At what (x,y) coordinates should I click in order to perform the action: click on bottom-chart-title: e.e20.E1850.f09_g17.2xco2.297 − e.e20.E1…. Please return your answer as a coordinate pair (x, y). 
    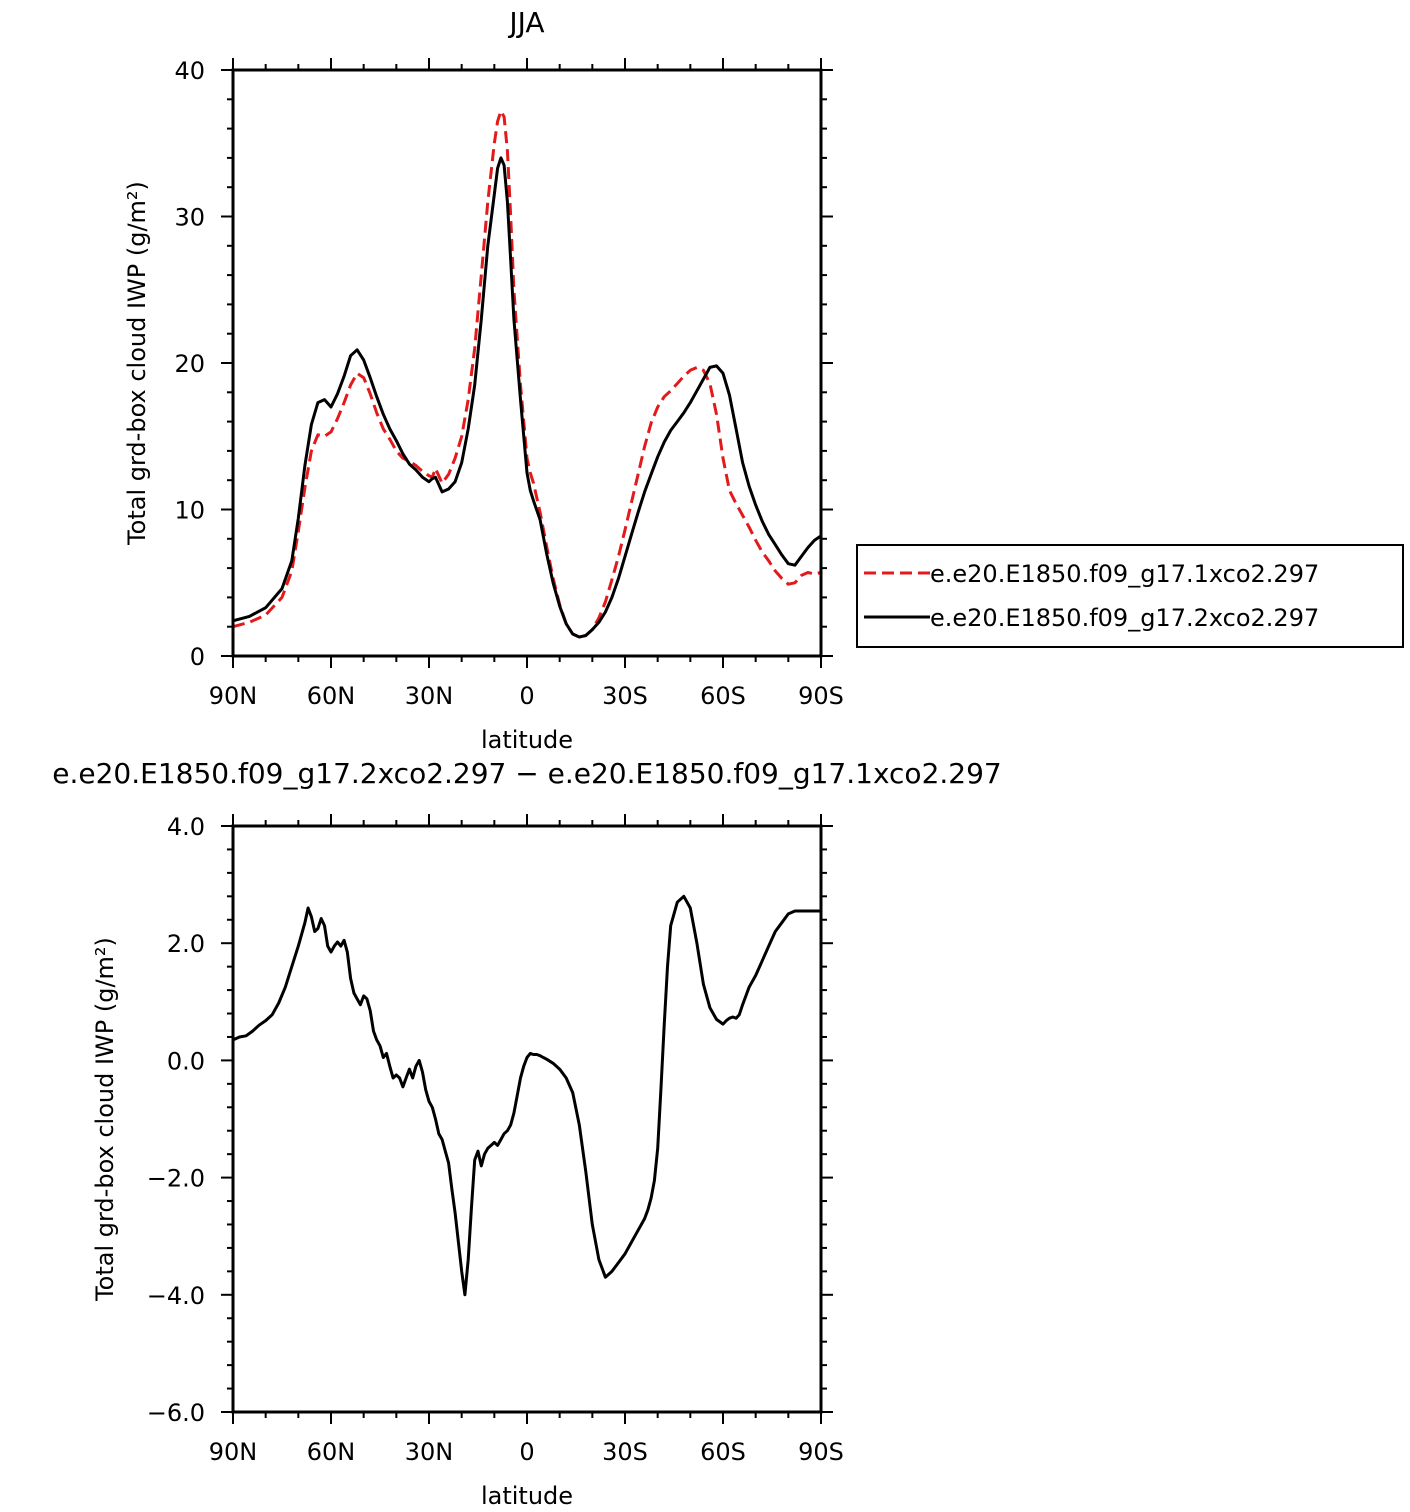
    Looking at the image, I should click on (526, 773).